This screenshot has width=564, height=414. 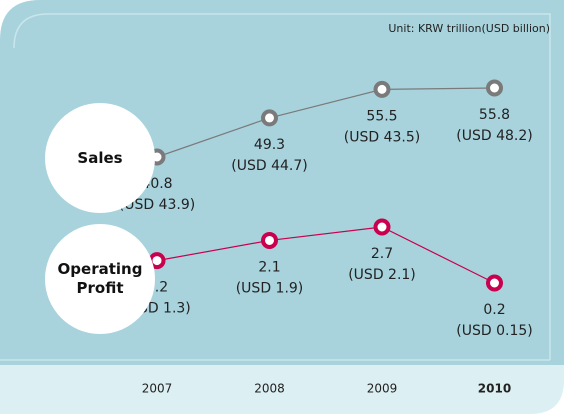 I want to click on value-label: 55.5, so click(x=381, y=116).